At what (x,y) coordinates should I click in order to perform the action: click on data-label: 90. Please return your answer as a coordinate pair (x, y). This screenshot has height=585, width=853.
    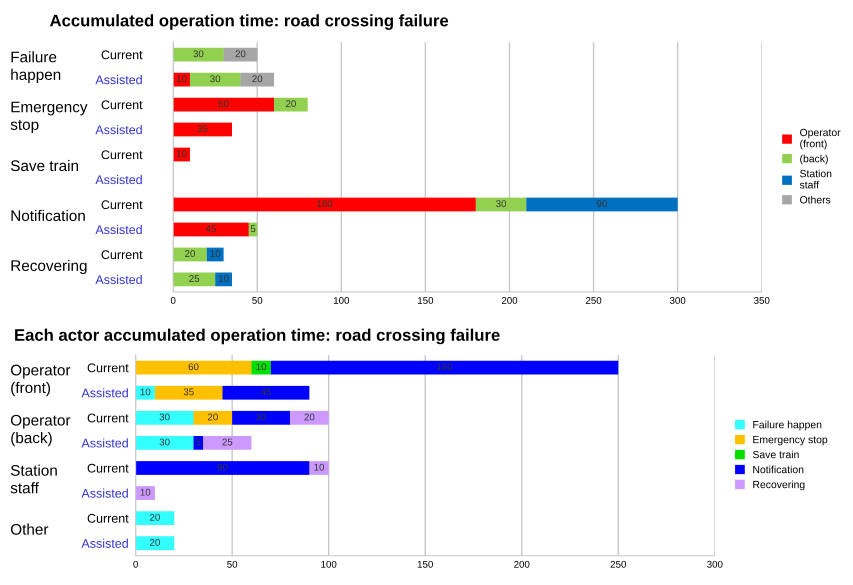
    Looking at the image, I should click on (223, 467).